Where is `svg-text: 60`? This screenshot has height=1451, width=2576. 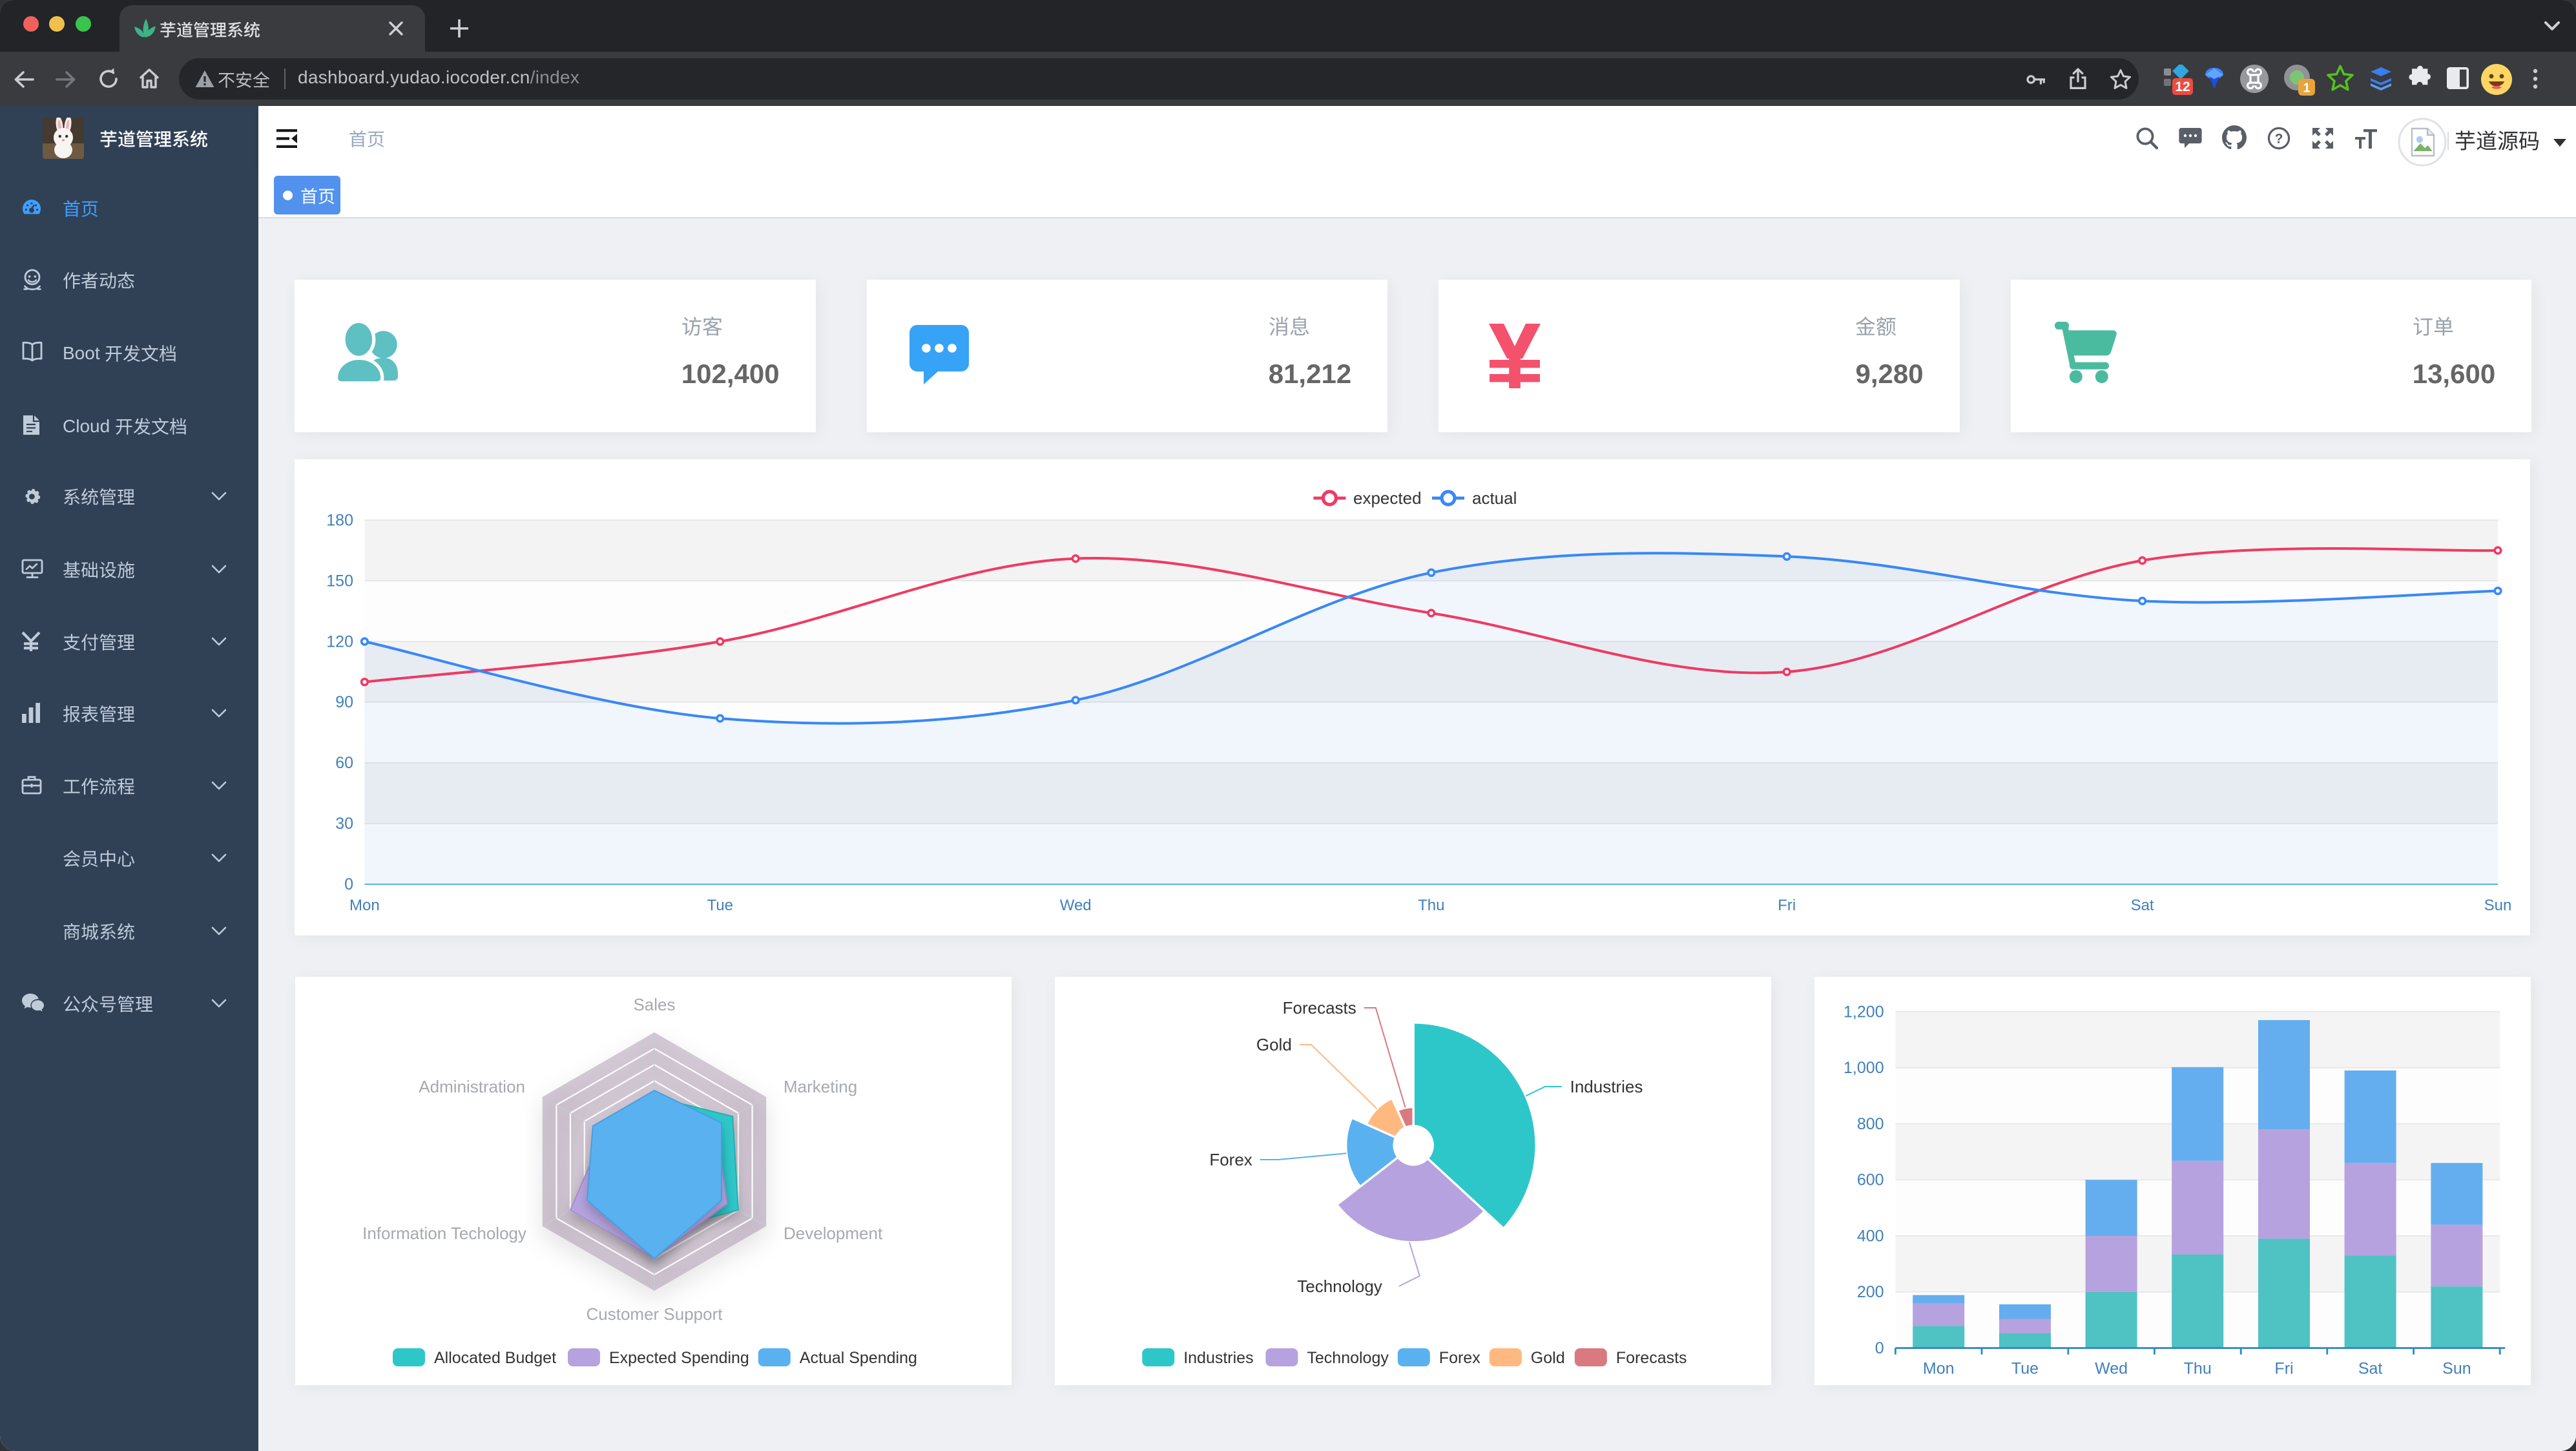 svg-text: 60 is located at coordinates (344, 763).